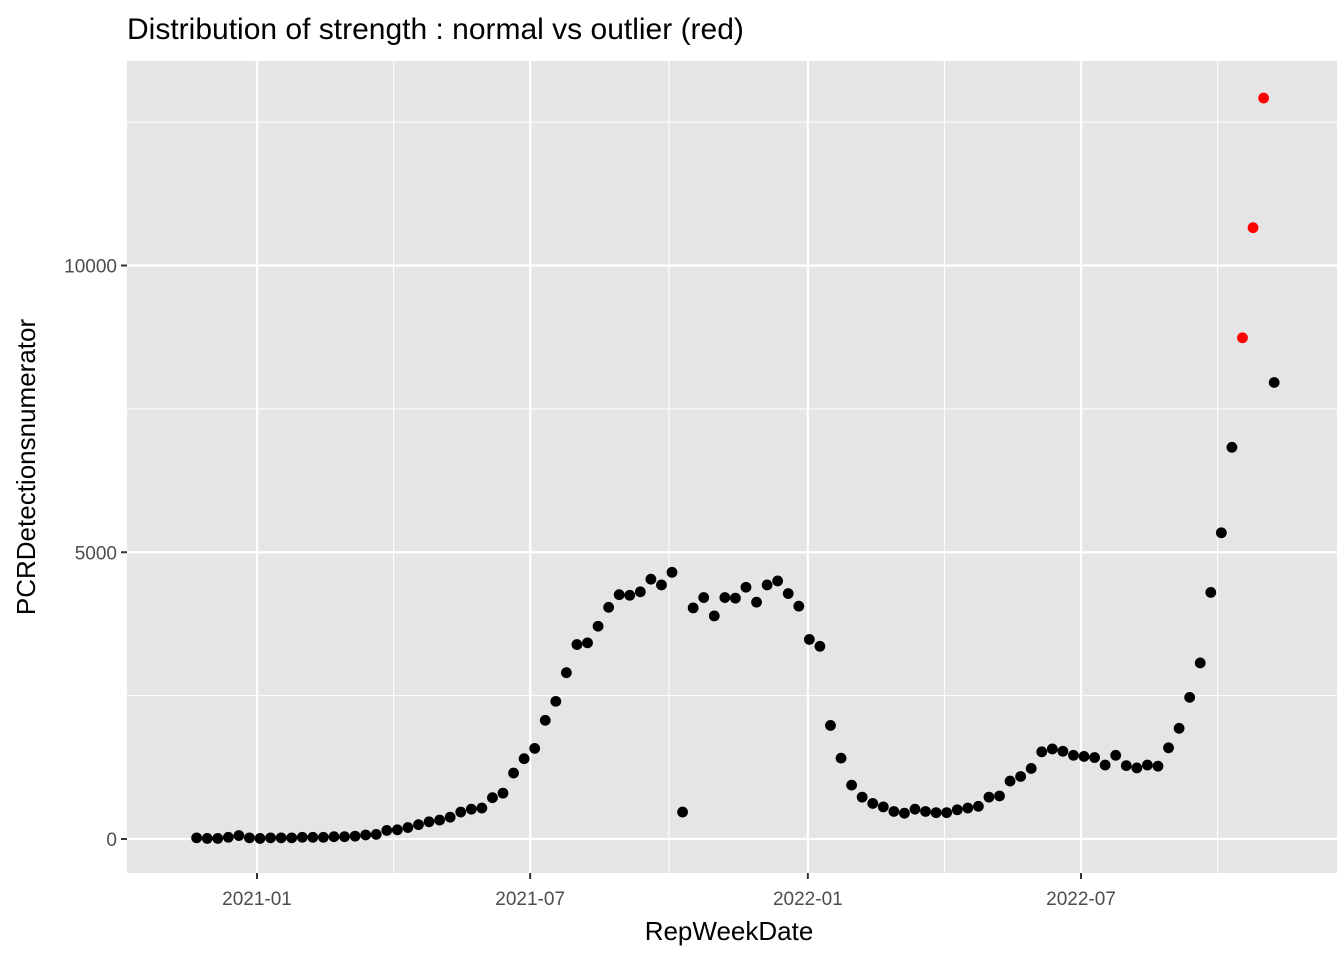  I want to click on x-tick-label: 2022-01, so click(808, 899).